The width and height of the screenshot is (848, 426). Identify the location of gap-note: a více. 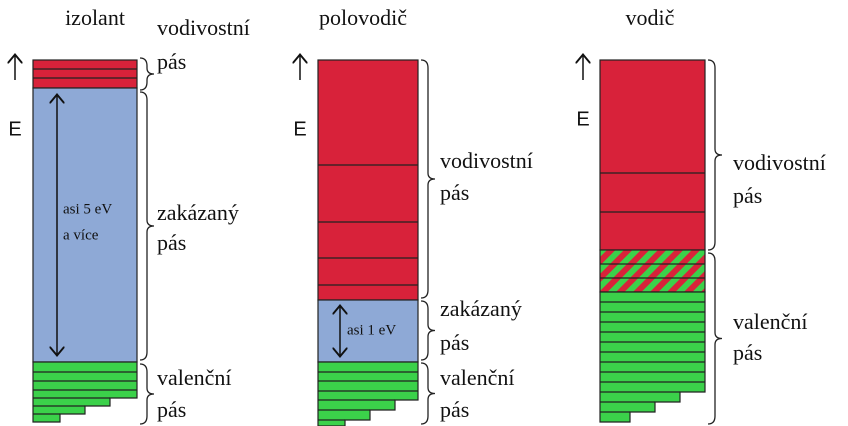
(81, 235).